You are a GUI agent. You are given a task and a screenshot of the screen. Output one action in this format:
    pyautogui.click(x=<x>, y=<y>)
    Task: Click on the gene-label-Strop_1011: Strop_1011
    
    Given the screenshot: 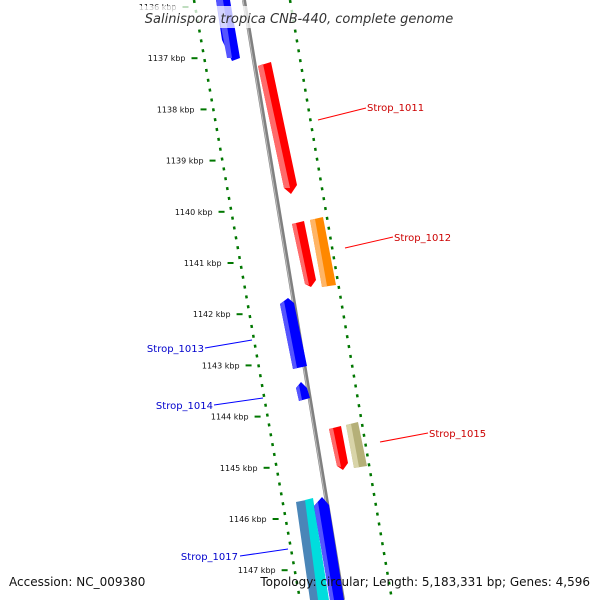 What is the action you would take?
    pyautogui.click(x=395, y=108)
    